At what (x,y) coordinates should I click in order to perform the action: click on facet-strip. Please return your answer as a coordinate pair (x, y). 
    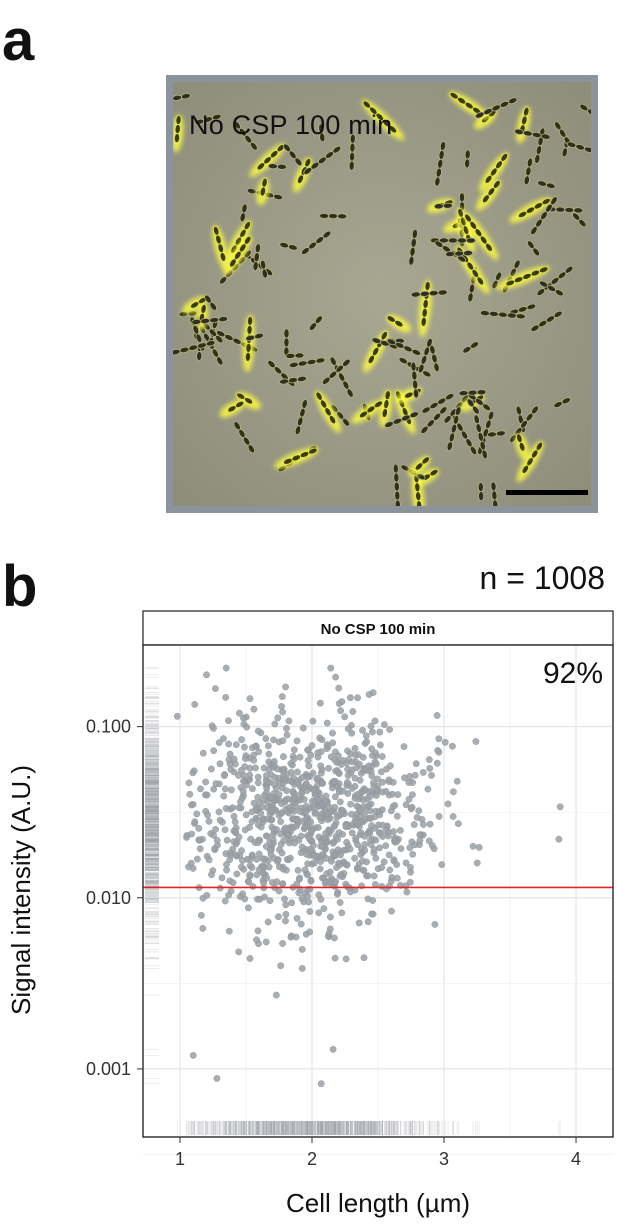
    Looking at the image, I should click on (378, 628).